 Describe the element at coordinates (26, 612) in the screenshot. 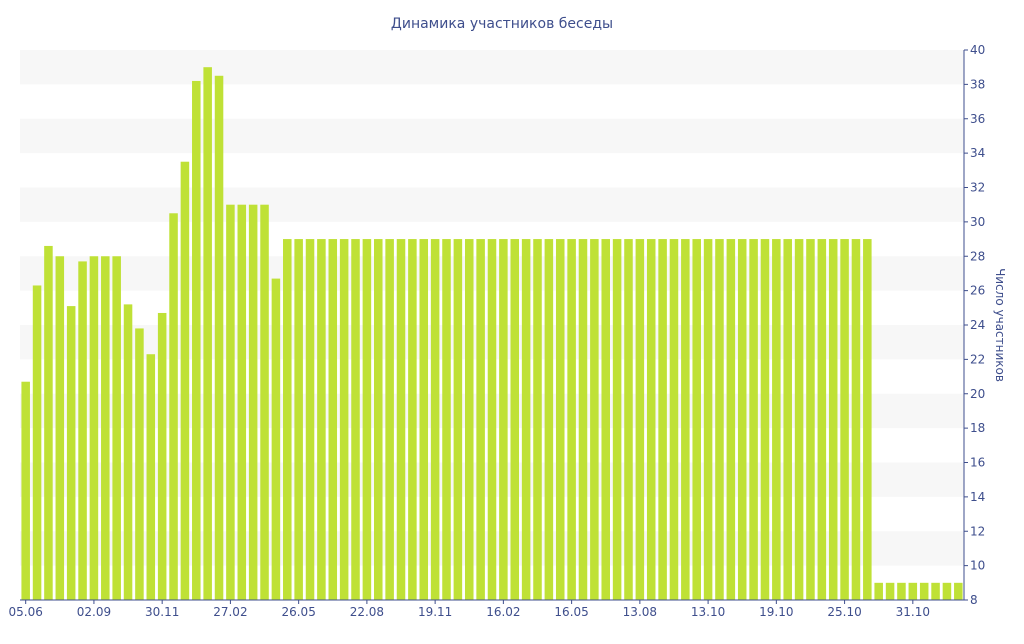

I see `x-tick-label: 05.06` at that location.